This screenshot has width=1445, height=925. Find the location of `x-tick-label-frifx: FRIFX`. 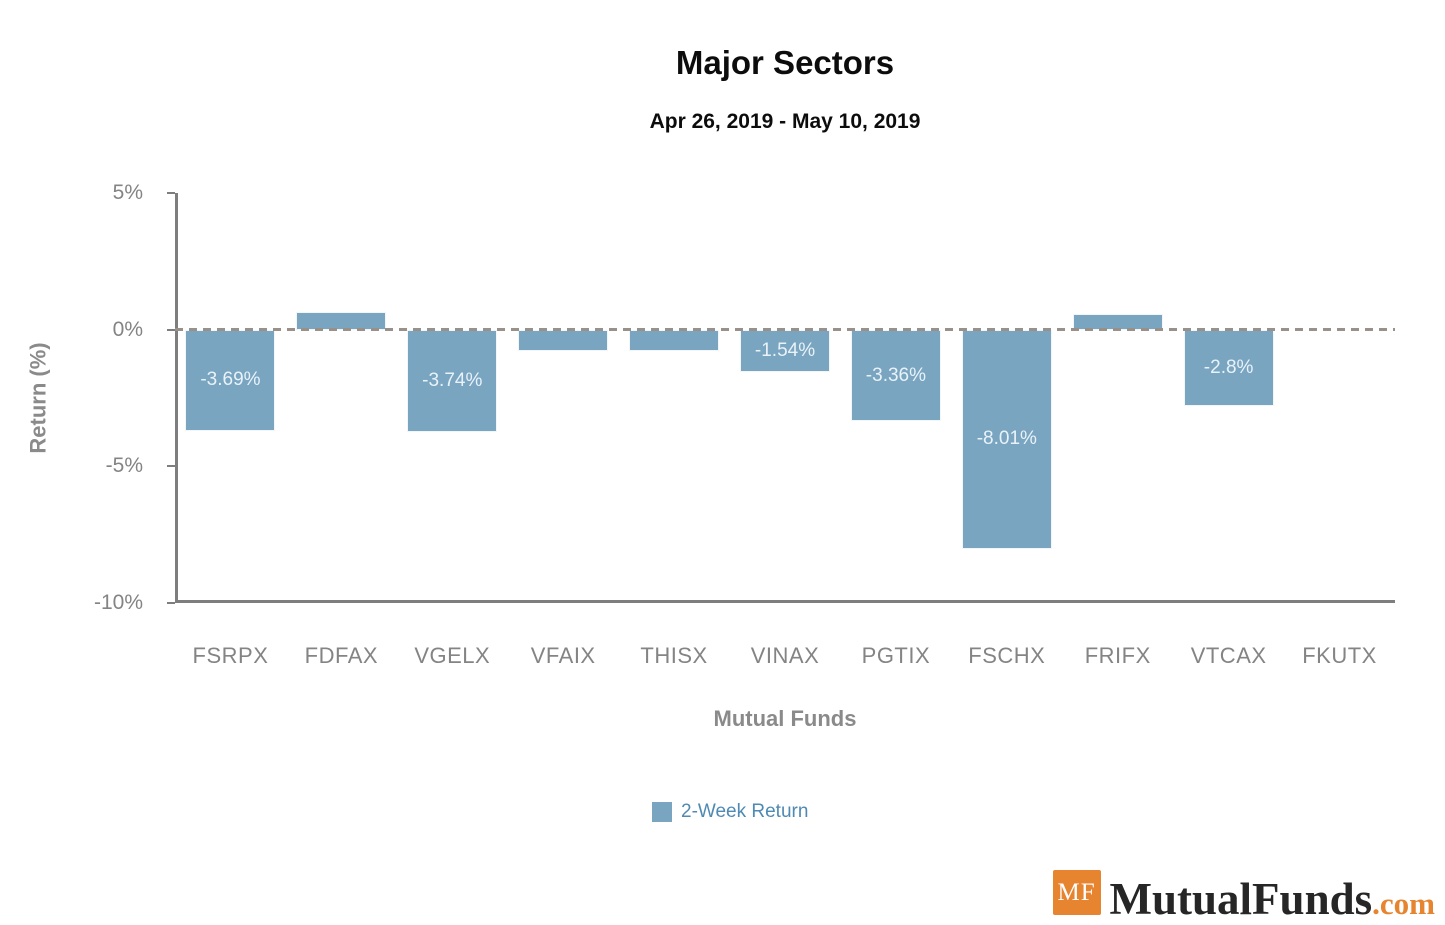

x-tick-label-frifx: FRIFX is located at coordinates (1117, 655).